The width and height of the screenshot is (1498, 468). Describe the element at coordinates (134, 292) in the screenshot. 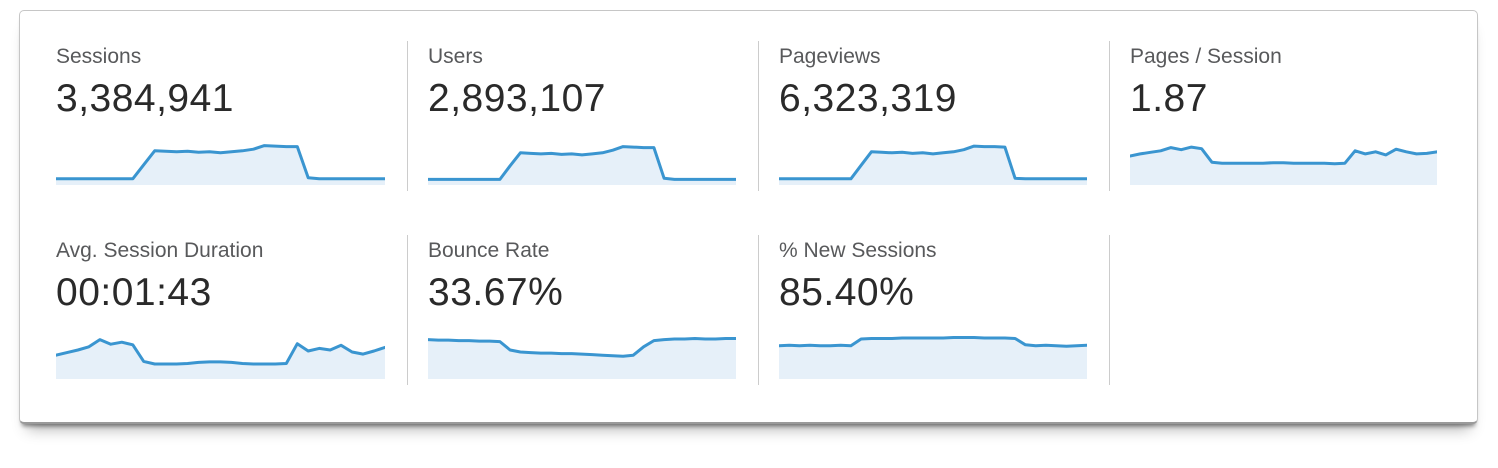

I see `metric-value: 00:01:43` at that location.